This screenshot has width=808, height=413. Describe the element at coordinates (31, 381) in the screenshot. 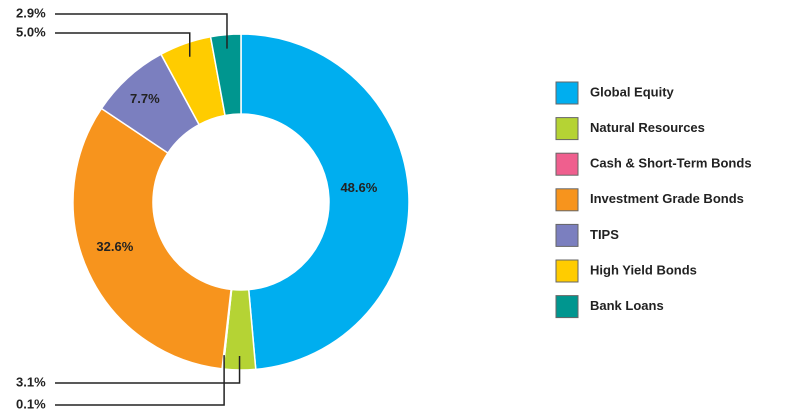

I see `data-label: 3.1%` at that location.